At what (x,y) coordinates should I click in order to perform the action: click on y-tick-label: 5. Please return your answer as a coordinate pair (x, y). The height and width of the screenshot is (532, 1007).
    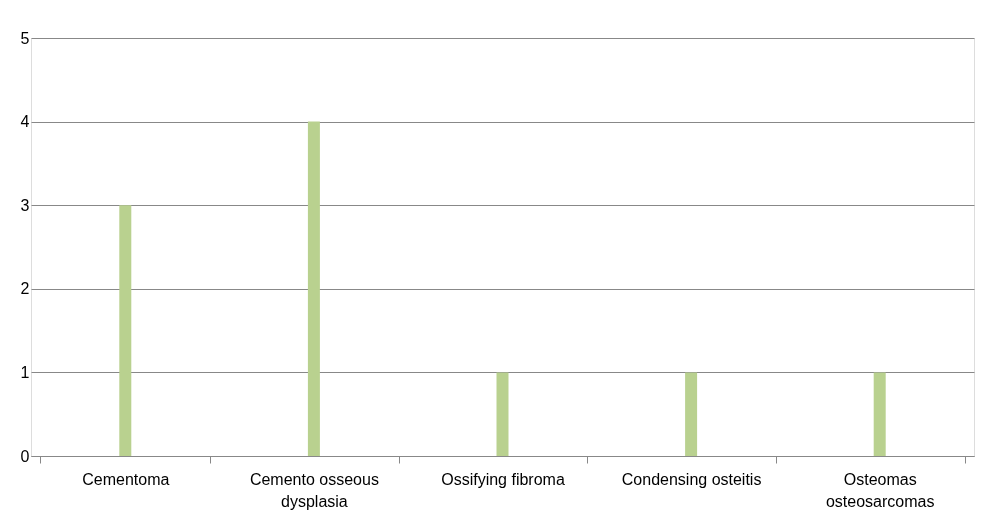
    Looking at the image, I should click on (25, 38).